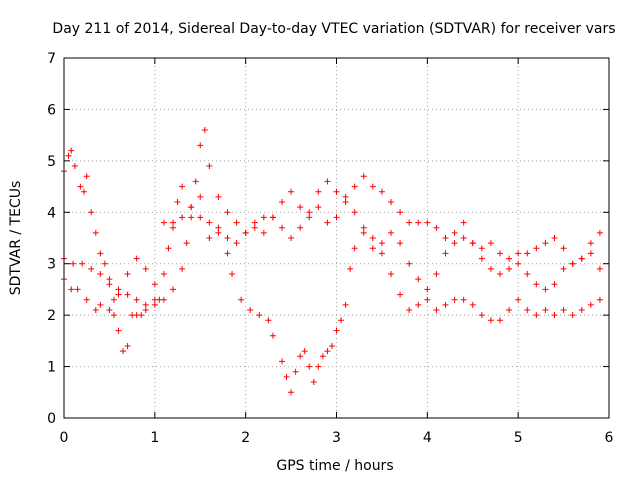 Image resolution: width=640 pixels, height=480 pixels. I want to click on x-tick-label: 2, so click(245, 438).